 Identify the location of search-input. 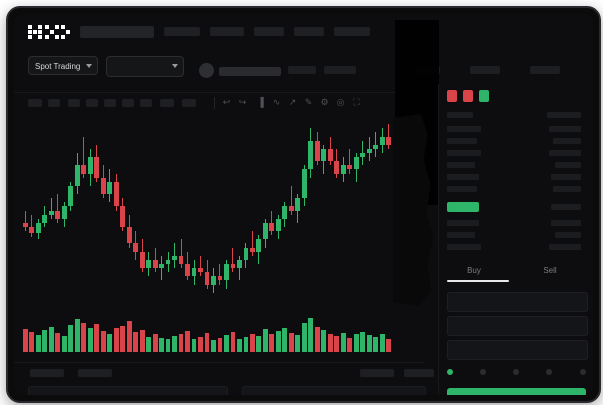
(117, 32).